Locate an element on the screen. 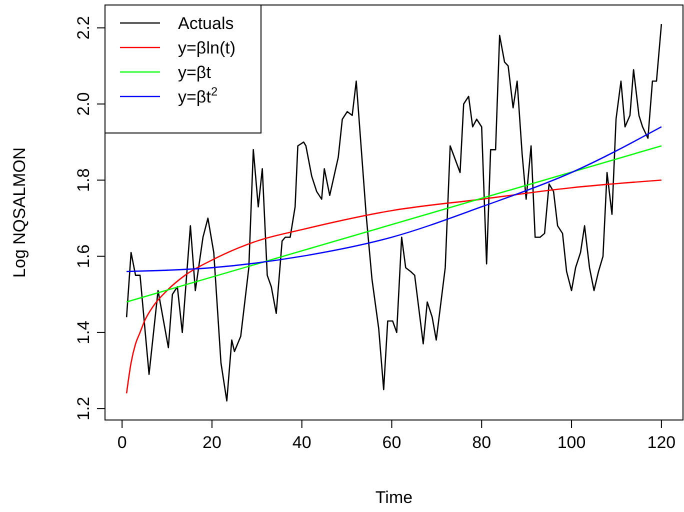 This screenshot has height=512, width=684. legend-label: y=βln(t) is located at coordinates (207, 48).